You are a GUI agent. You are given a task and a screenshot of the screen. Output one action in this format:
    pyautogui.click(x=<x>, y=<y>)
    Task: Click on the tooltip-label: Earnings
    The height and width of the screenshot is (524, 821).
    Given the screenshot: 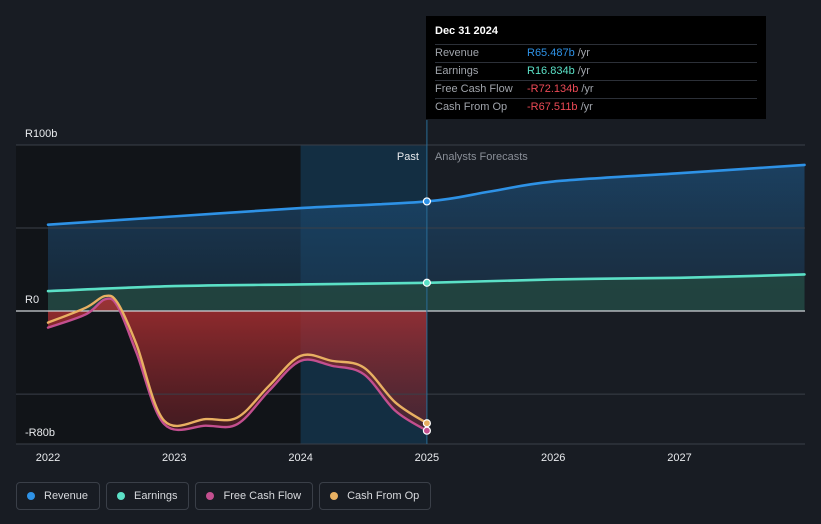 What is the action you would take?
    pyautogui.click(x=457, y=71)
    